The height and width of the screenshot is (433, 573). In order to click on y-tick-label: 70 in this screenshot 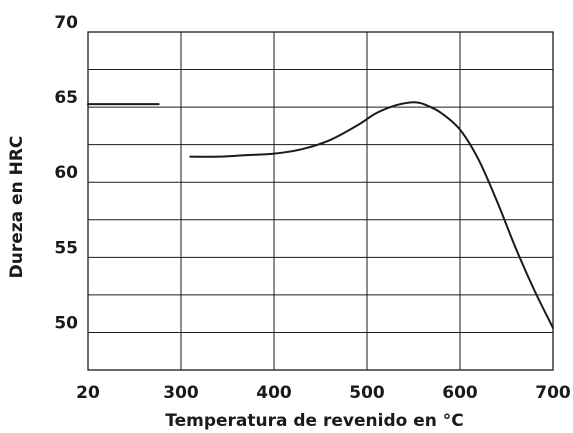, I will do `click(66, 23)`.